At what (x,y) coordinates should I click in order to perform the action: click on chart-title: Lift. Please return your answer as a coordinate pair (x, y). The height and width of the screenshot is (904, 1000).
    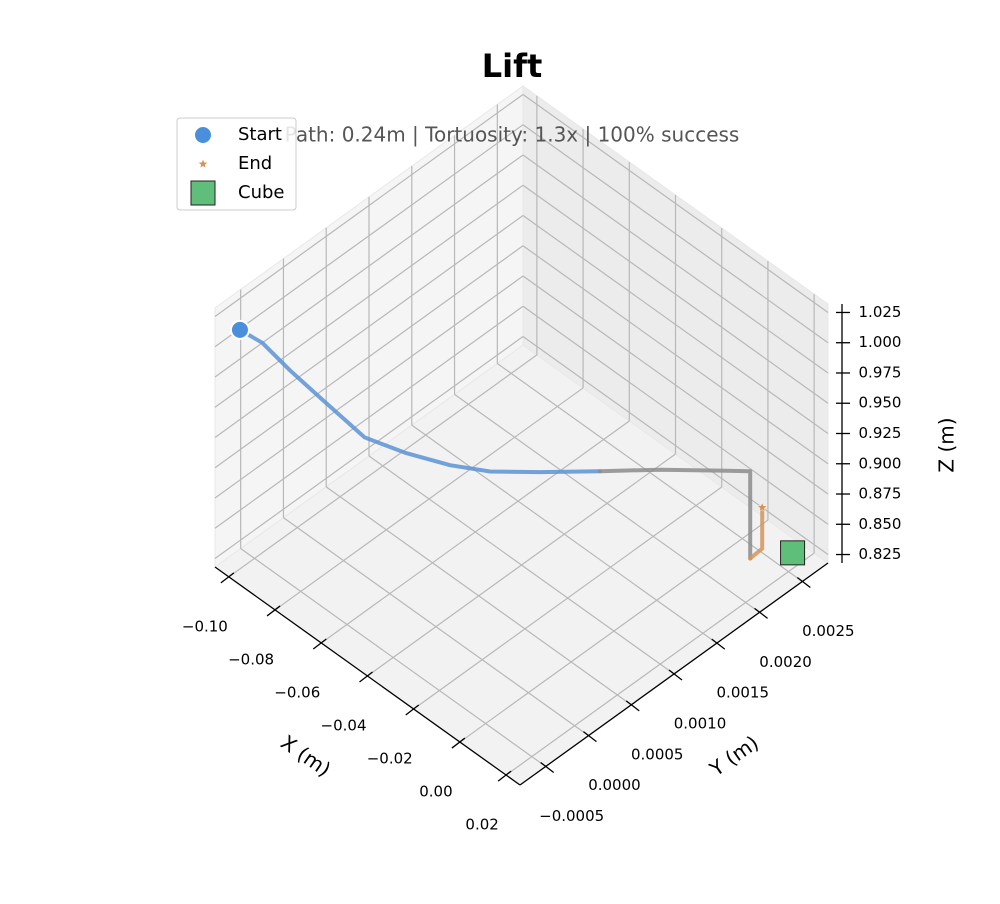
    Looking at the image, I should click on (512, 66).